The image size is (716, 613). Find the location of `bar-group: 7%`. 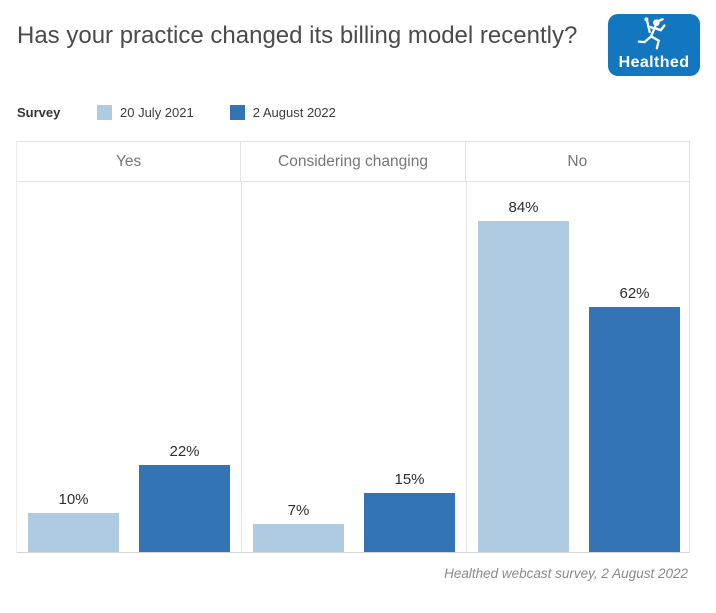

bar-group: 7% is located at coordinates (298, 527).